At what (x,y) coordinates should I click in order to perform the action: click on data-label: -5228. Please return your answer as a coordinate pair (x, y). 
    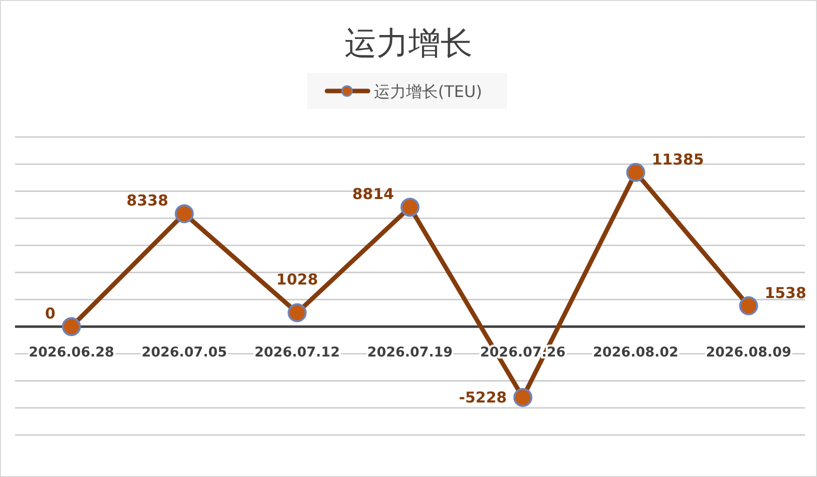
    Looking at the image, I should click on (482, 397).